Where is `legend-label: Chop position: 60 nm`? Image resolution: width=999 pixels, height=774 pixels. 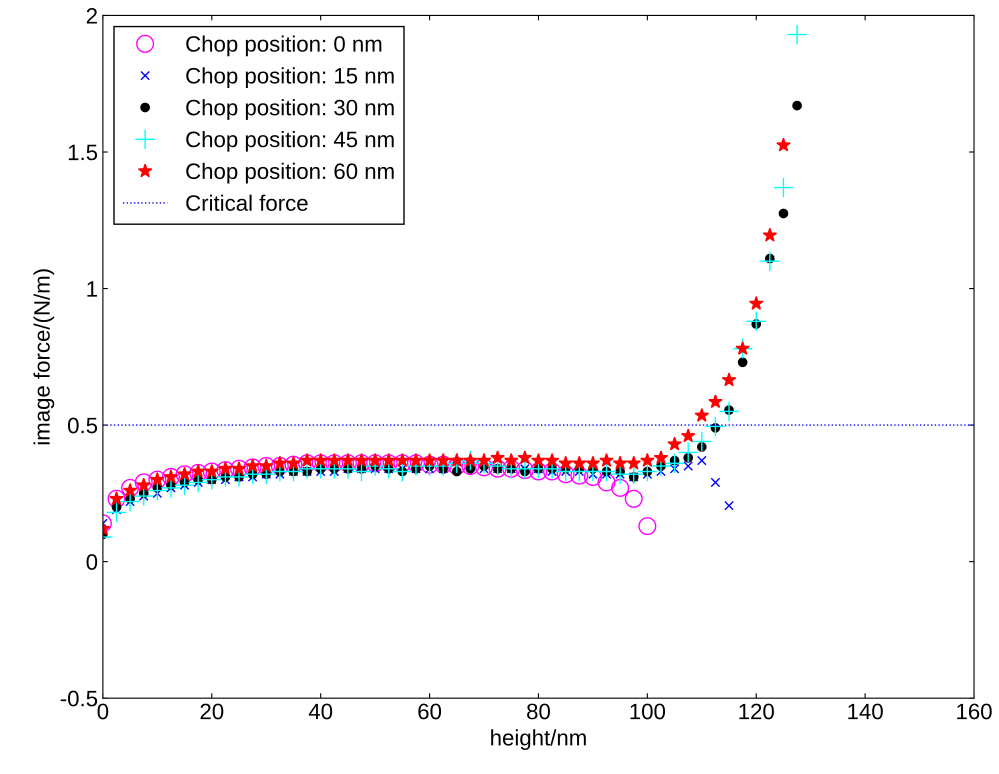
legend-label: Chop position: 60 nm is located at coordinates (290, 173).